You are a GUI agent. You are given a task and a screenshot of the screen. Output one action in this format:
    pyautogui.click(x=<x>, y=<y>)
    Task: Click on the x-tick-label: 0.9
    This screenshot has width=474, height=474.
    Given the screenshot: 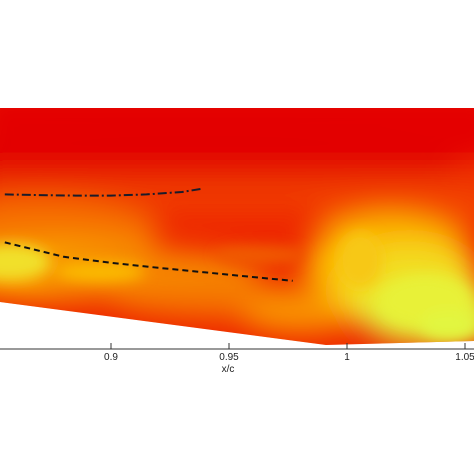 What is the action you would take?
    pyautogui.click(x=111, y=357)
    